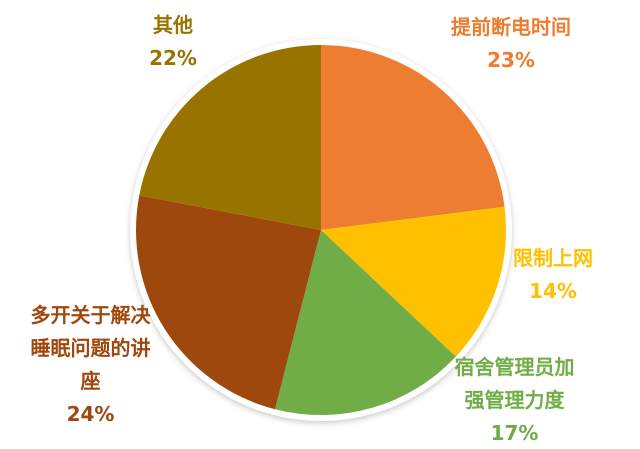 This screenshot has height=449, width=640. Describe the element at coordinates (553, 275) in the screenshot. I see `pie-label-limit-internet: 限制上网 14%` at that location.